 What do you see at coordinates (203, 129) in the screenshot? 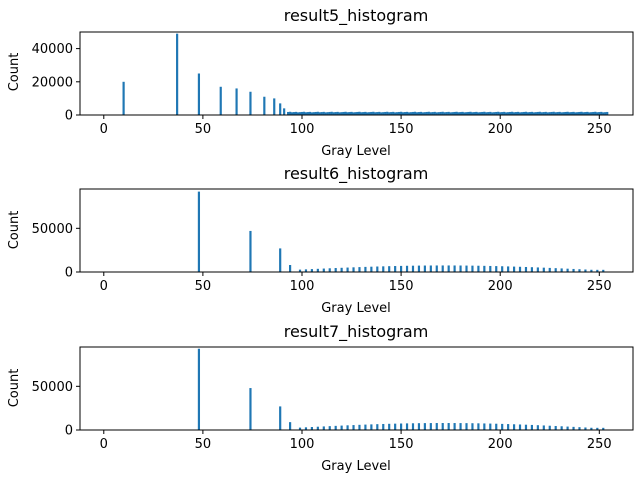
I see `x-tick-label: 50` at bounding box center [203, 129].